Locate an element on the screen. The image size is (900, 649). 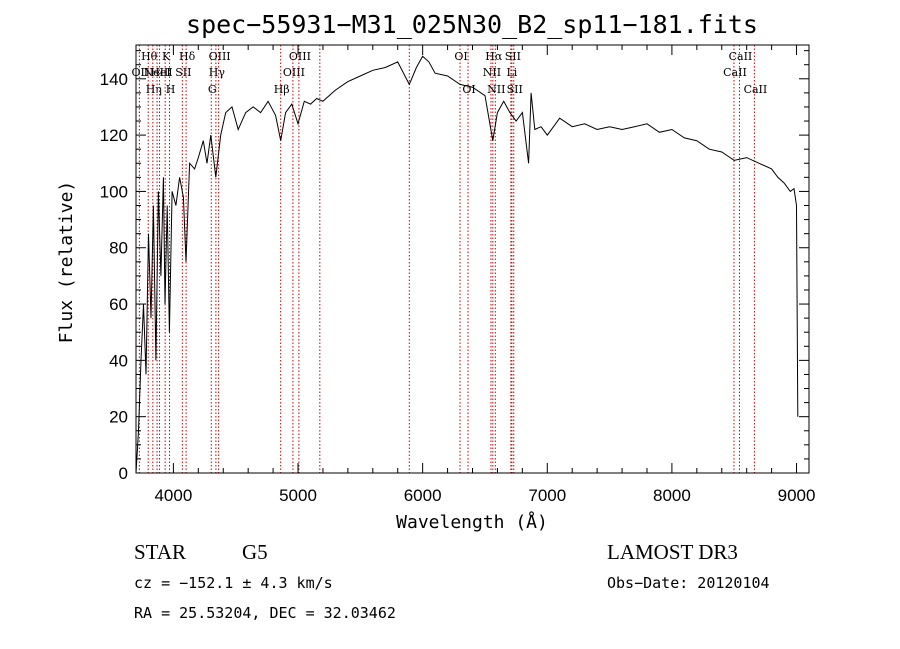
x-tick-label: 6000 is located at coordinates (423, 495).